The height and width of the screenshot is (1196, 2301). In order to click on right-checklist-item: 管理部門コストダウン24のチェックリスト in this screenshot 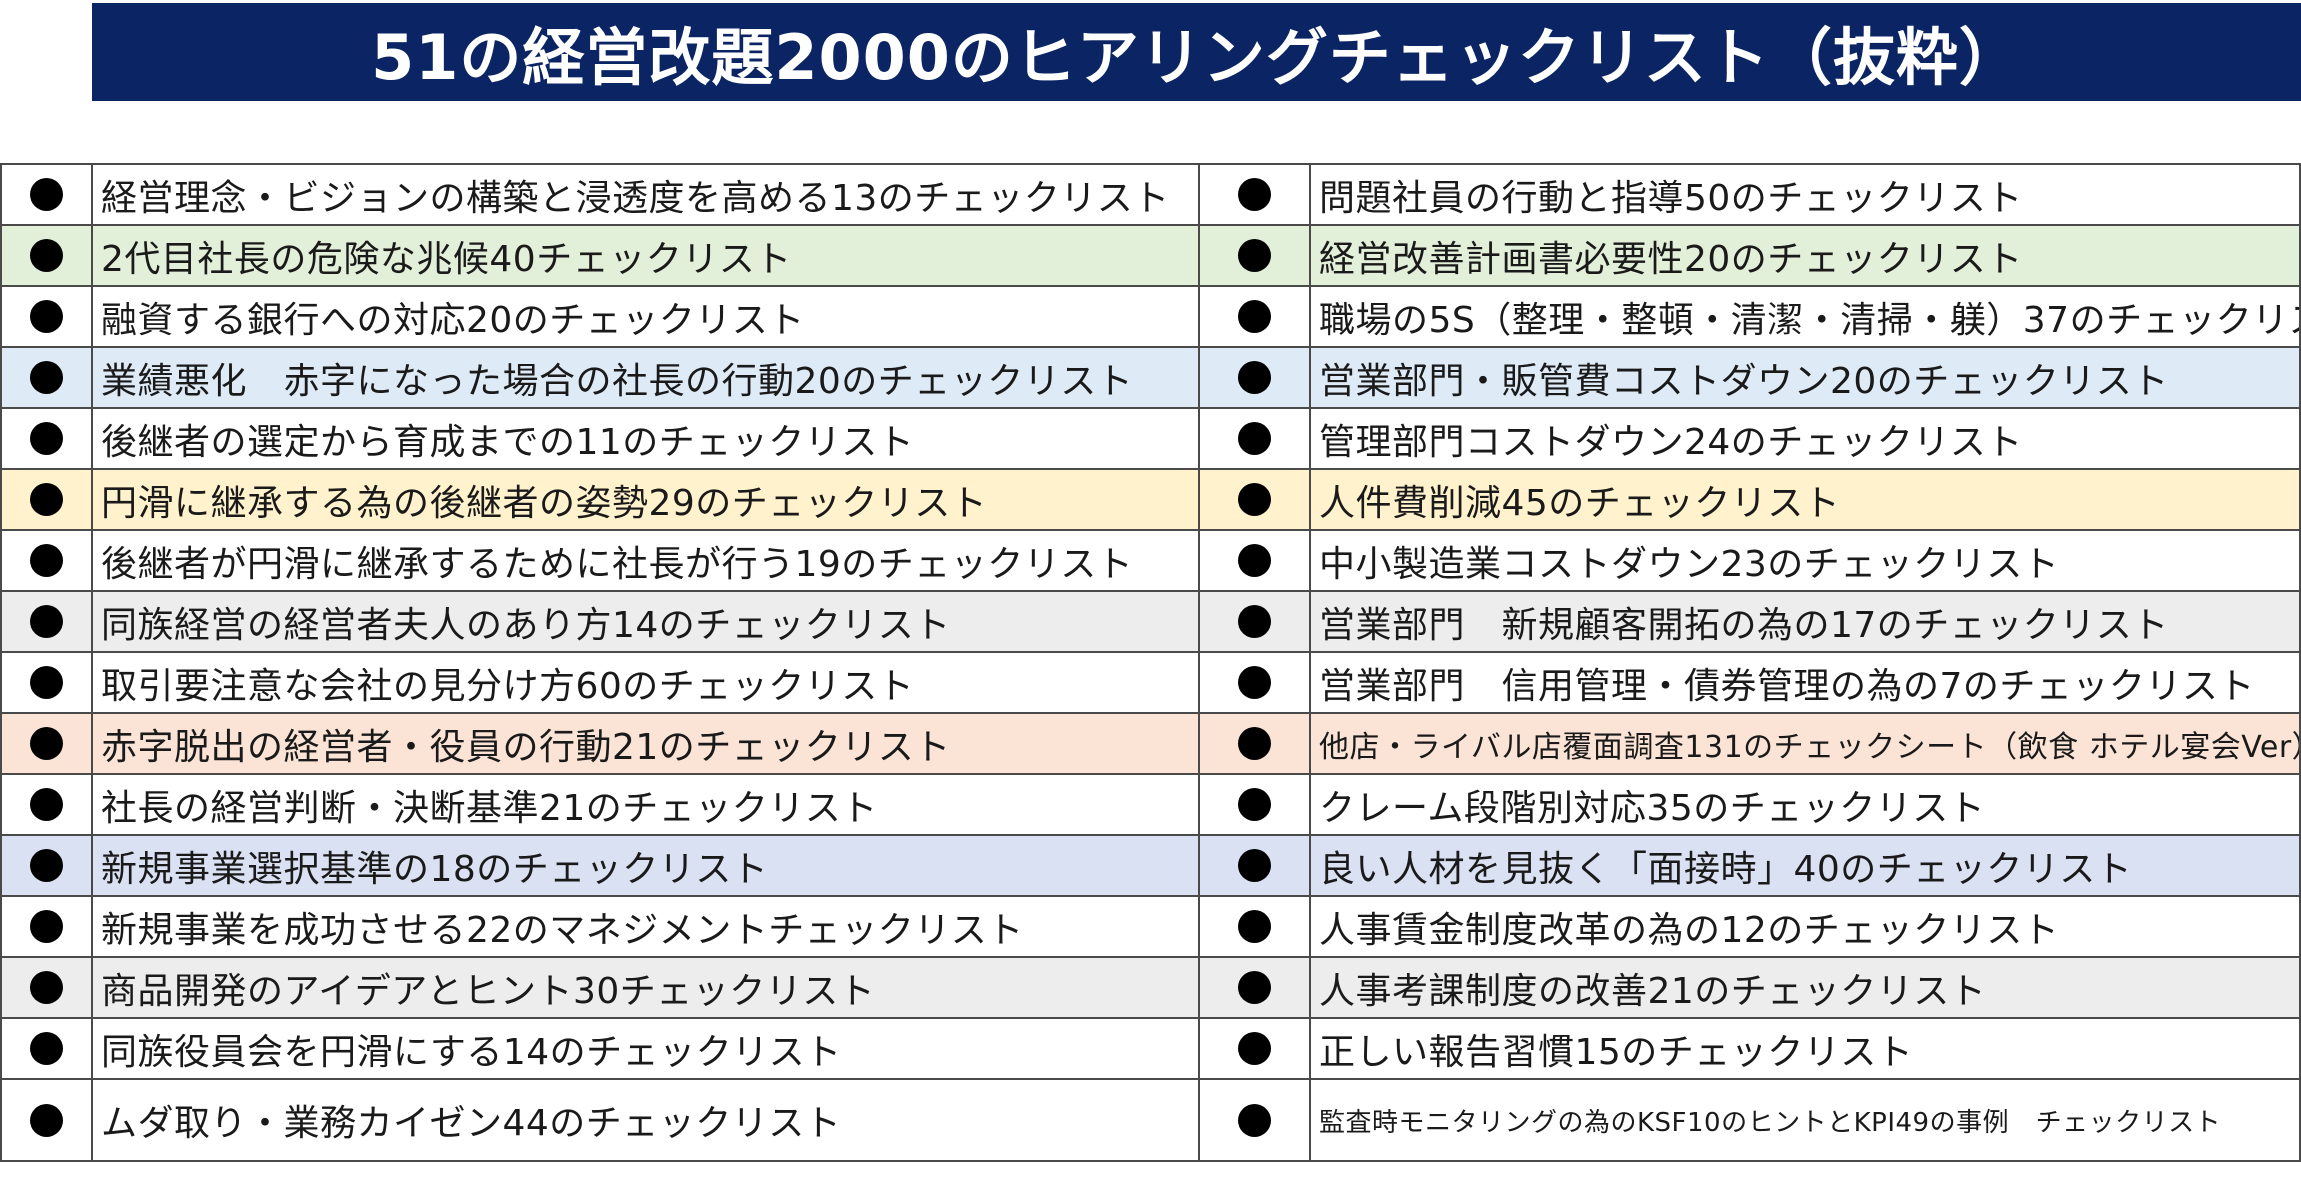, I will do `click(1805, 438)`.